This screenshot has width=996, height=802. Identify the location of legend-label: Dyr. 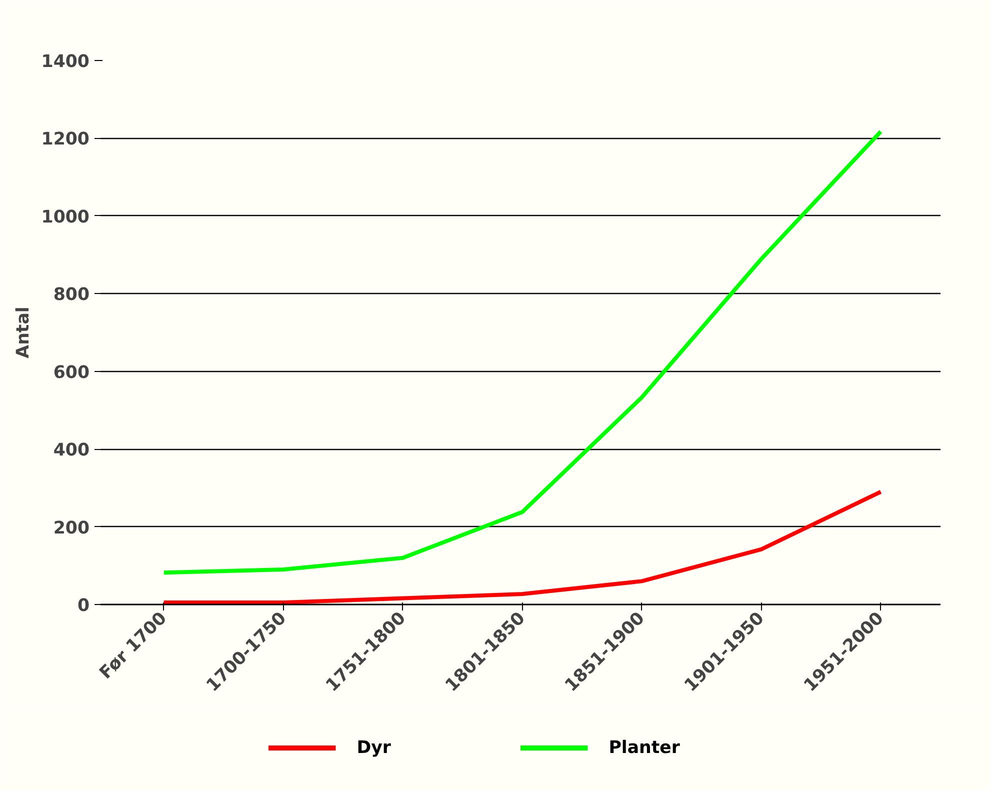
(374, 748).